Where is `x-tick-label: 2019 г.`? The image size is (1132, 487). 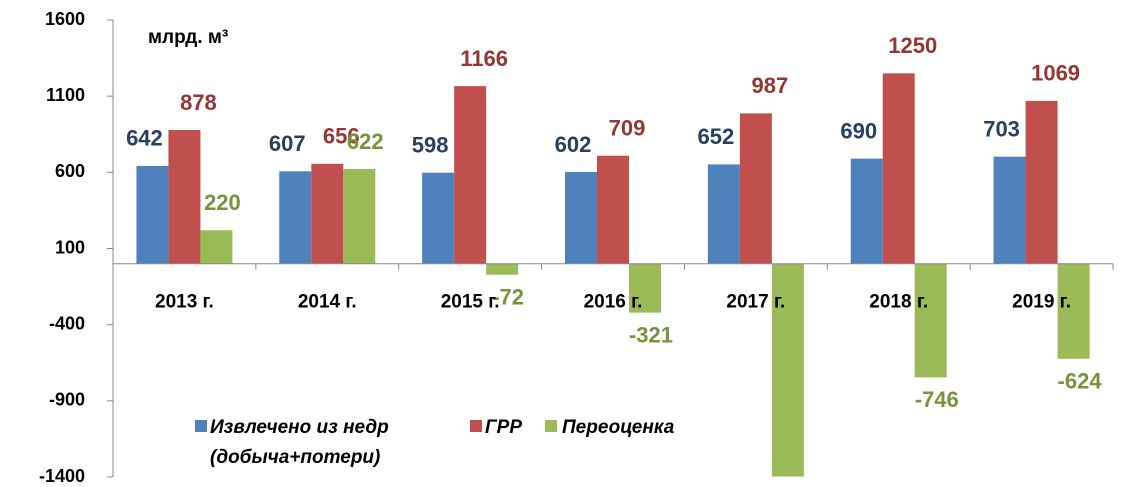
x-tick-label: 2019 г. is located at coordinates (1041, 302).